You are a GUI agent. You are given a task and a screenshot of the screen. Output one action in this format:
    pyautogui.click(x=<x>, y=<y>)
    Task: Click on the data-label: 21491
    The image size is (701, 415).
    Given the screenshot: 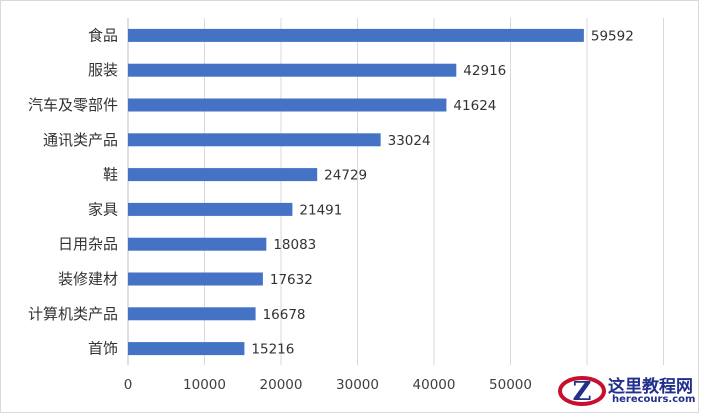 What is the action you would take?
    pyautogui.click(x=320, y=210)
    